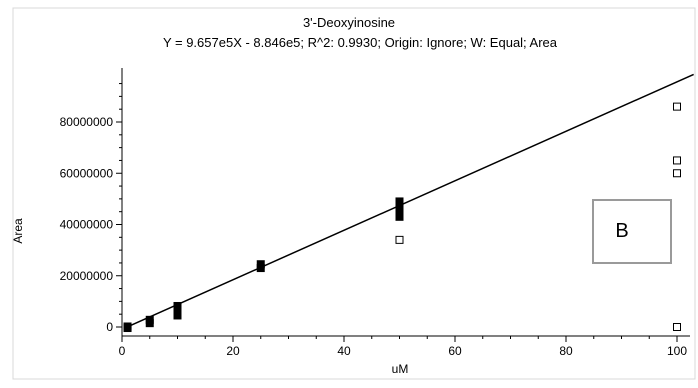 The height and width of the screenshot is (388, 698). Describe the element at coordinates (455, 351) in the screenshot. I see `x-tick-label: 60` at that location.